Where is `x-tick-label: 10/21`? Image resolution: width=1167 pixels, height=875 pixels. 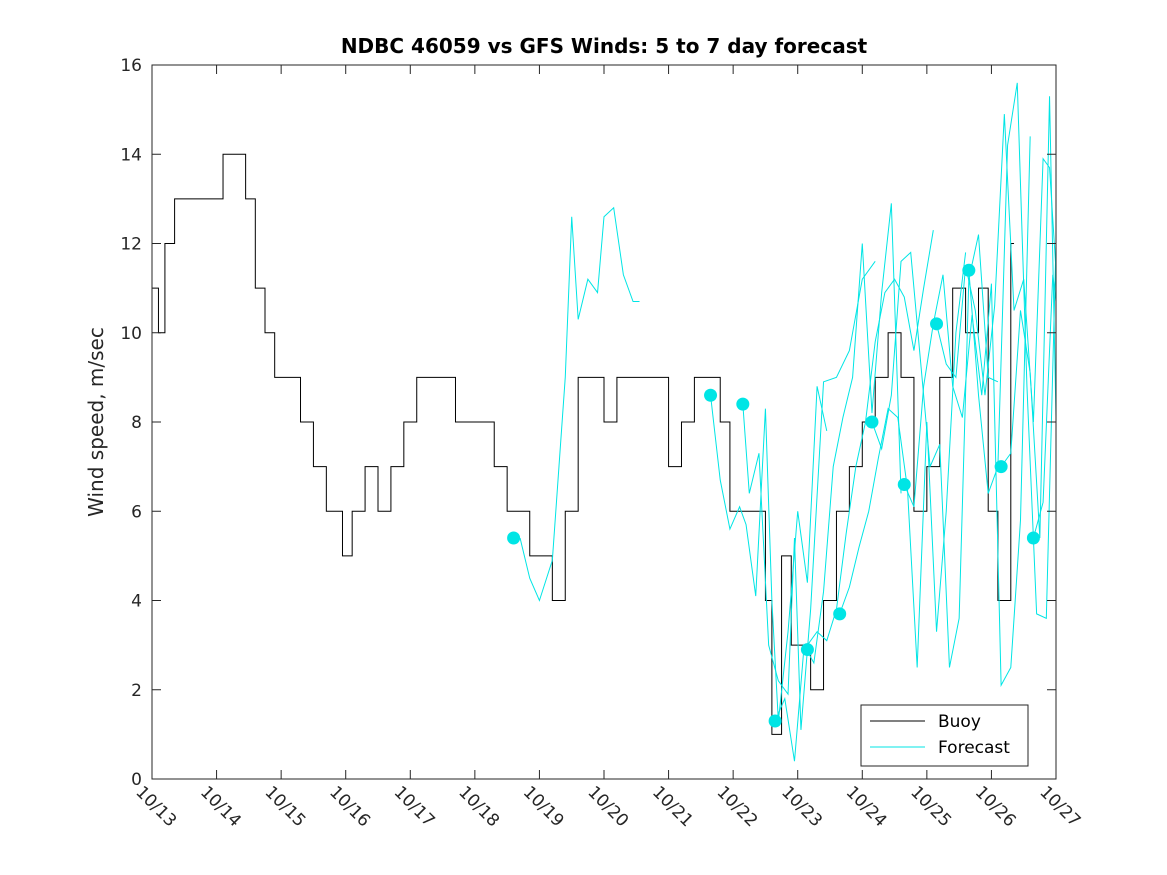
x-tick-label: 10/21 is located at coordinates (672, 806).